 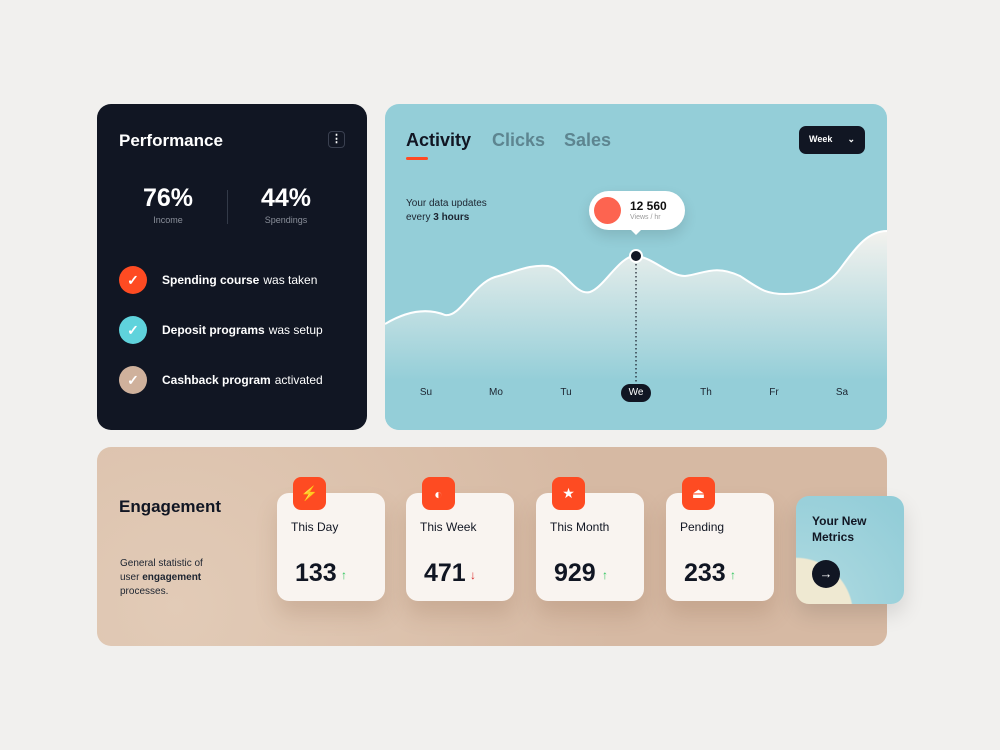 I want to click on desc-text: General statistic of, so click(x=161, y=563).